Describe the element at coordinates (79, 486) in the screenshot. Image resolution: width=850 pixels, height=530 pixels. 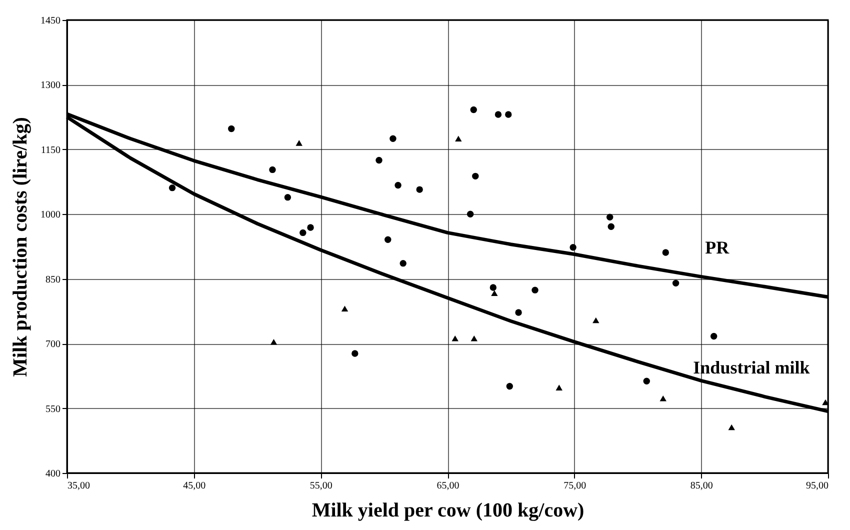
I see `x-tick-label: 35,00` at that location.